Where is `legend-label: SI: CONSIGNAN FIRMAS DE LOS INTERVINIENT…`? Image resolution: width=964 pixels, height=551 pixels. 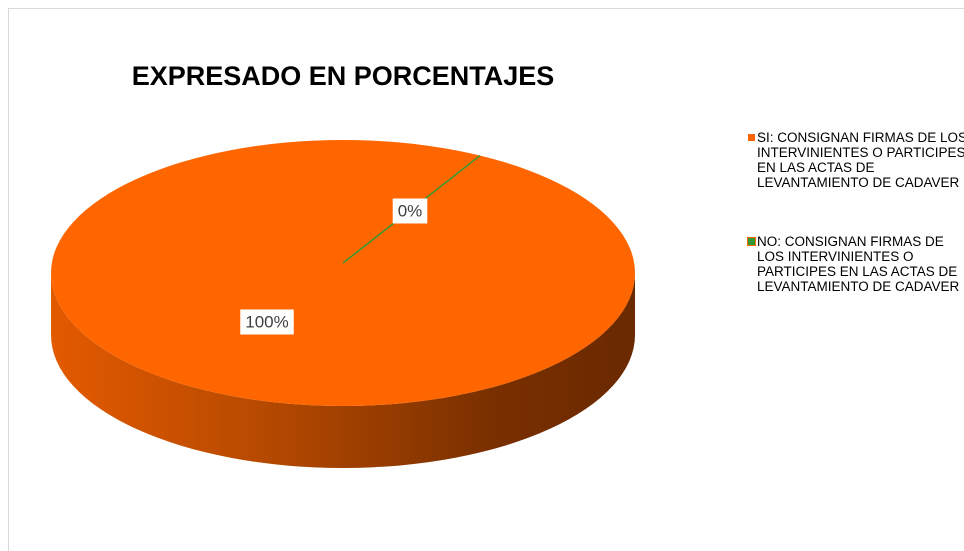 legend-label: SI: CONSIGNAN FIRMAS DE LOS INTERVINIENT… is located at coordinates (860, 160).